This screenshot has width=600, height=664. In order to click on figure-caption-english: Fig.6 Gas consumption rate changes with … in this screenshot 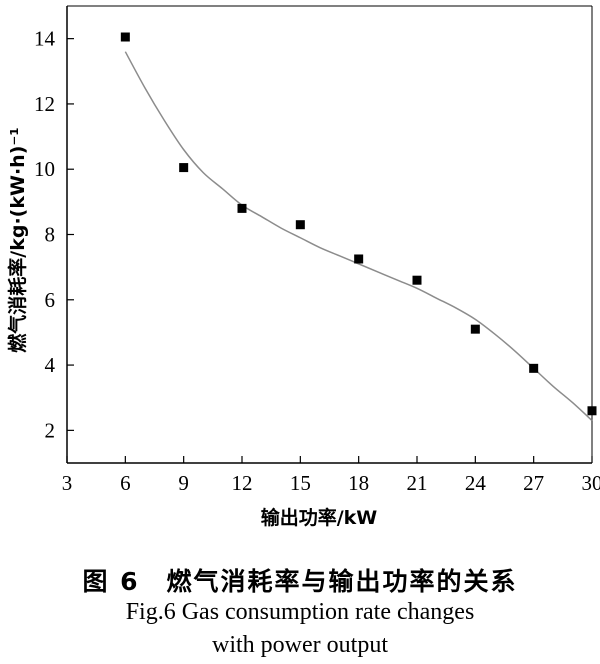, I will do `click(300, 629)`.